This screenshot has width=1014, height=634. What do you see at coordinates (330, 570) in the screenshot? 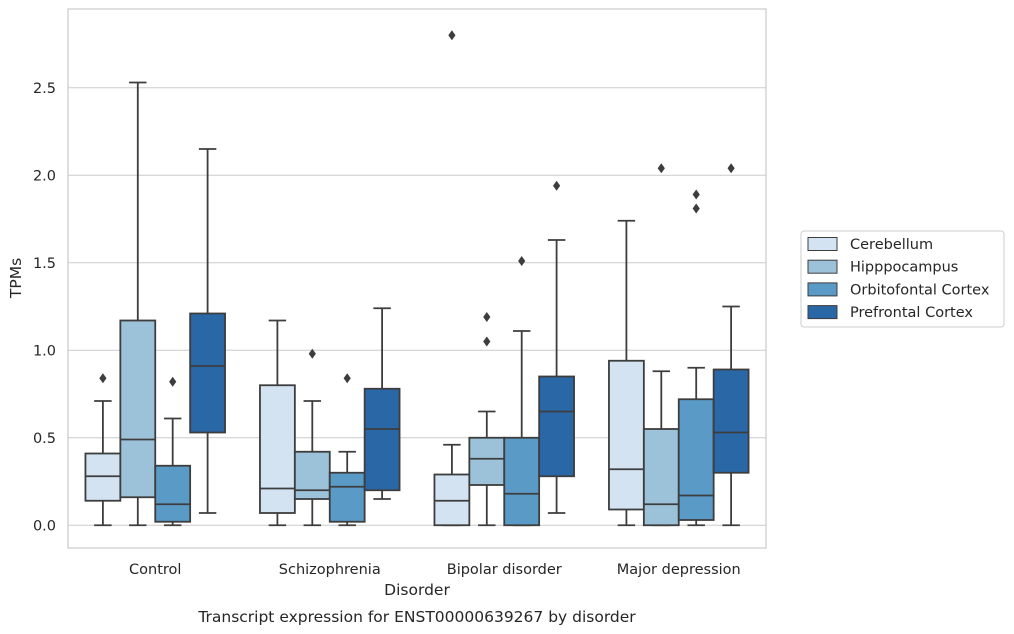
I see `x-tick-label: Schizophrenia` at bounding box center [330, 570].